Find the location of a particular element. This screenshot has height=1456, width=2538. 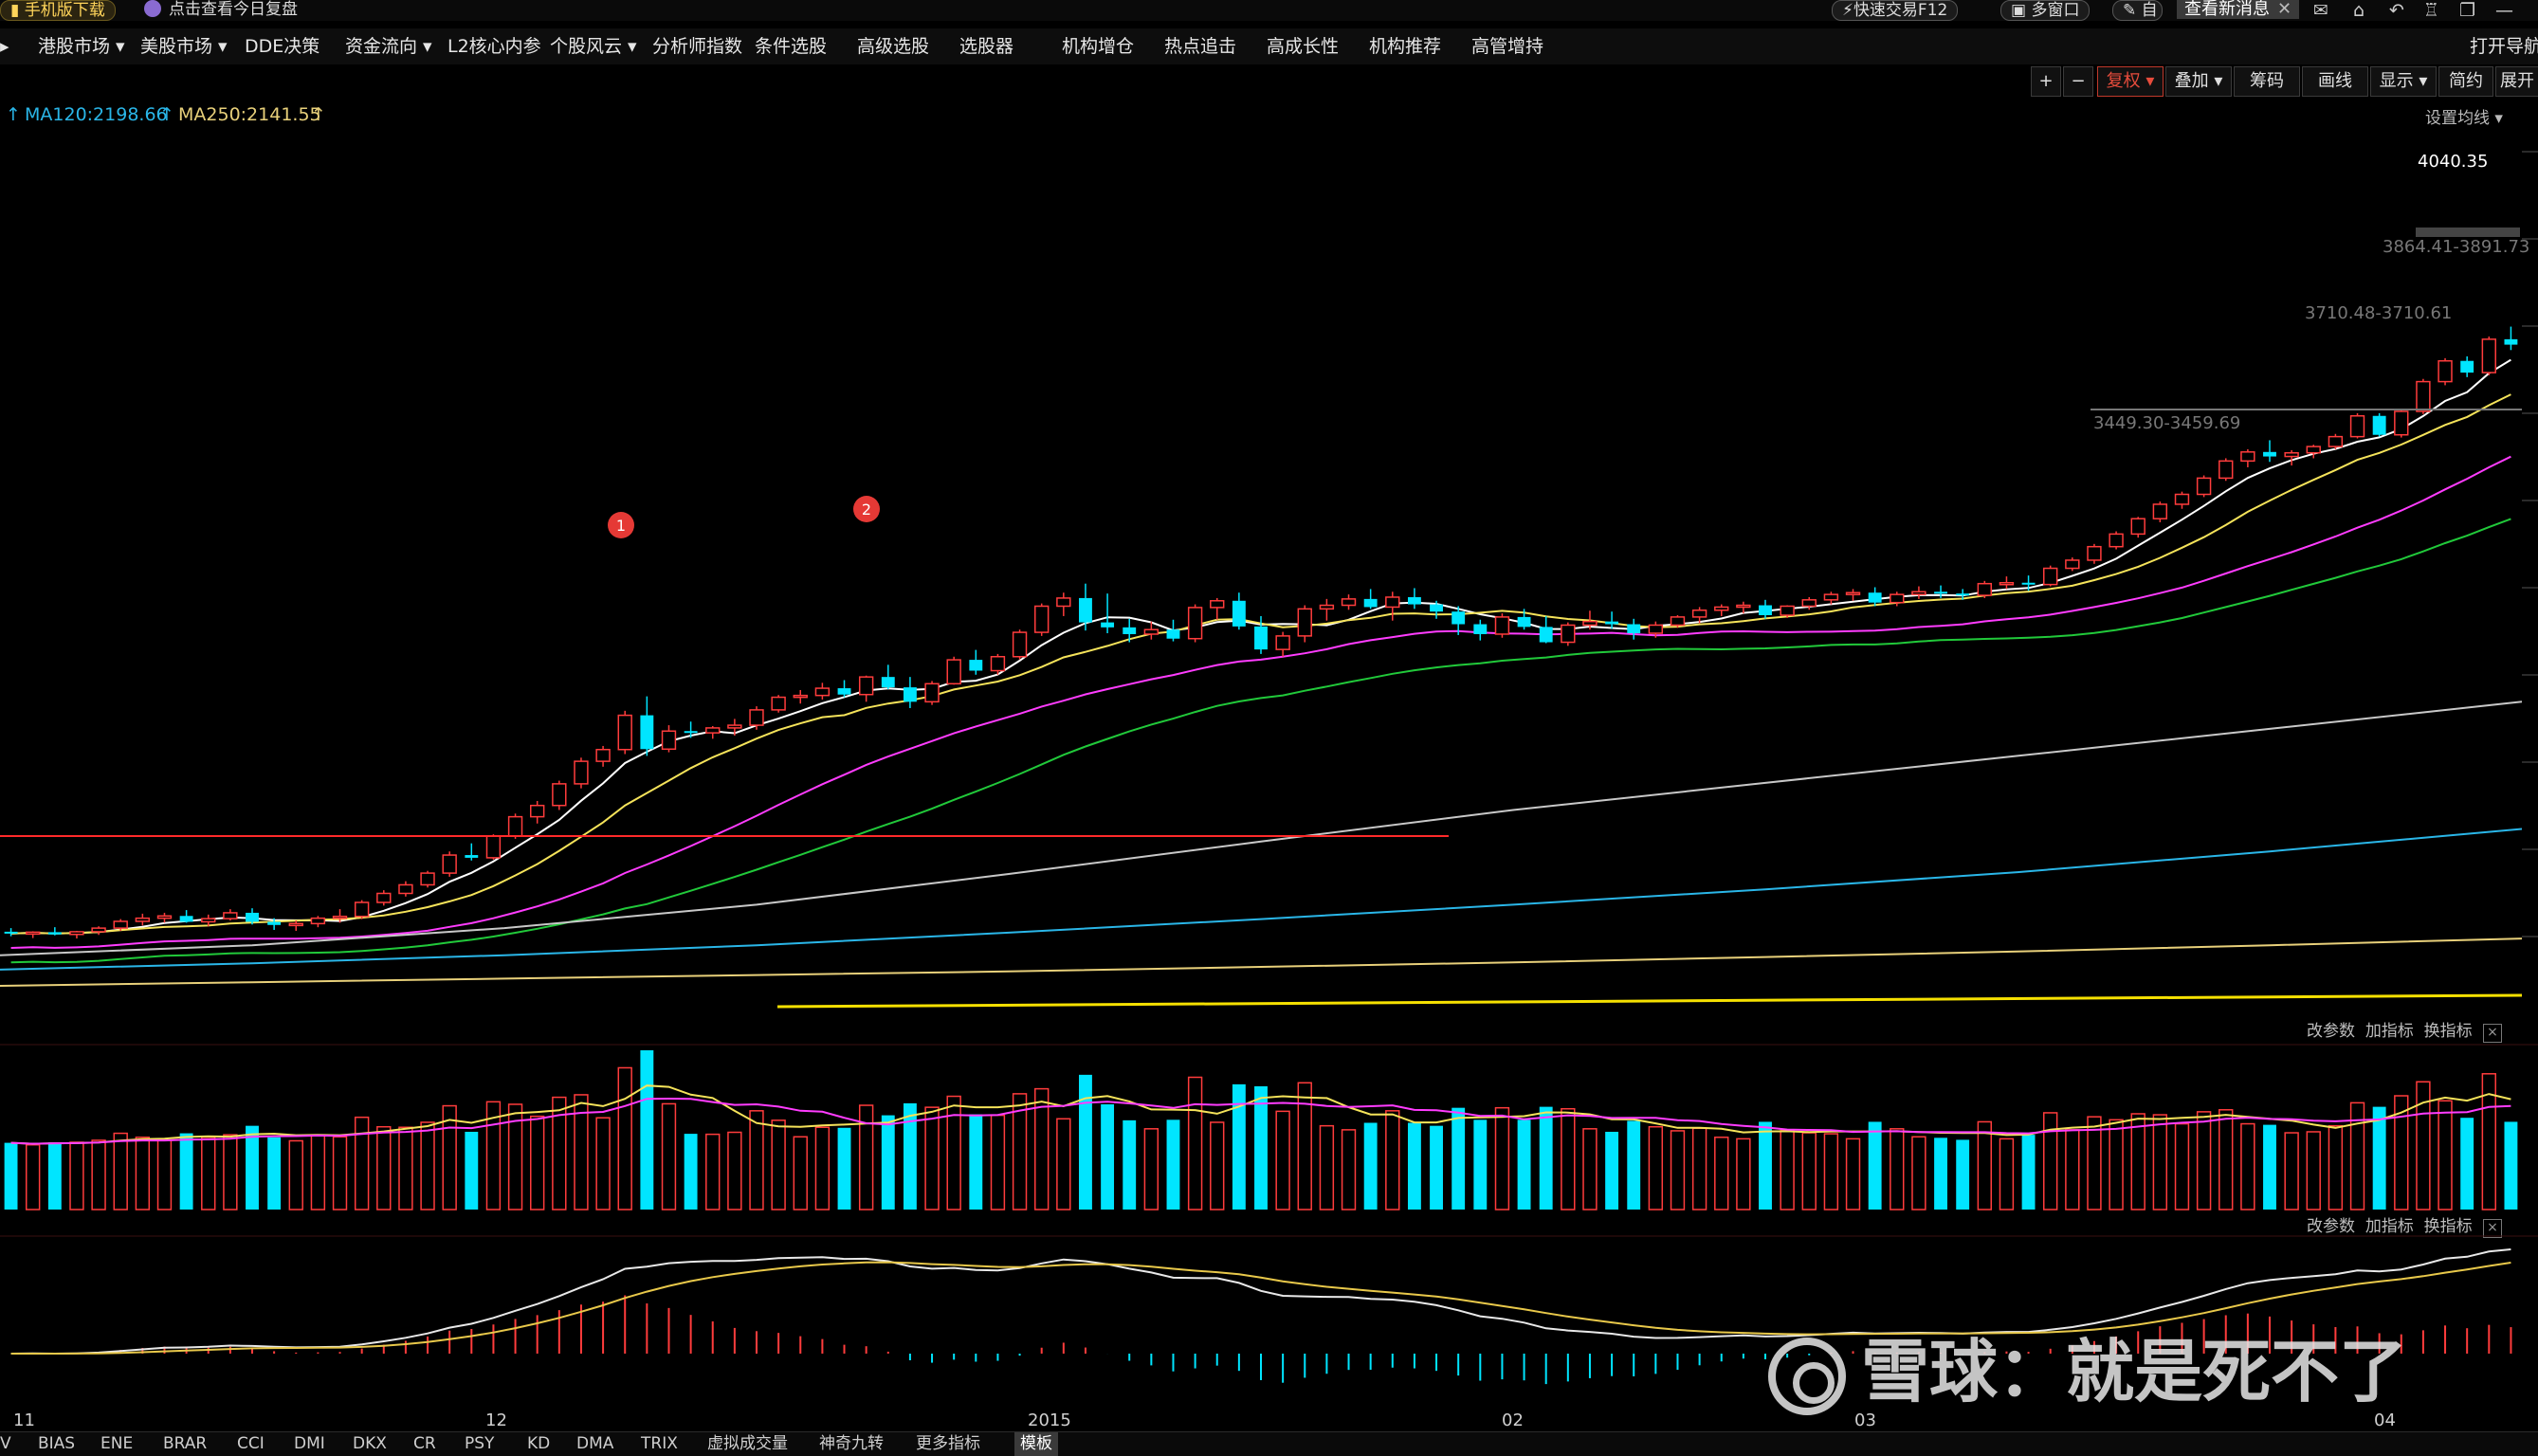

chips-button: 筹码 is located at coordinates (2267, 81).